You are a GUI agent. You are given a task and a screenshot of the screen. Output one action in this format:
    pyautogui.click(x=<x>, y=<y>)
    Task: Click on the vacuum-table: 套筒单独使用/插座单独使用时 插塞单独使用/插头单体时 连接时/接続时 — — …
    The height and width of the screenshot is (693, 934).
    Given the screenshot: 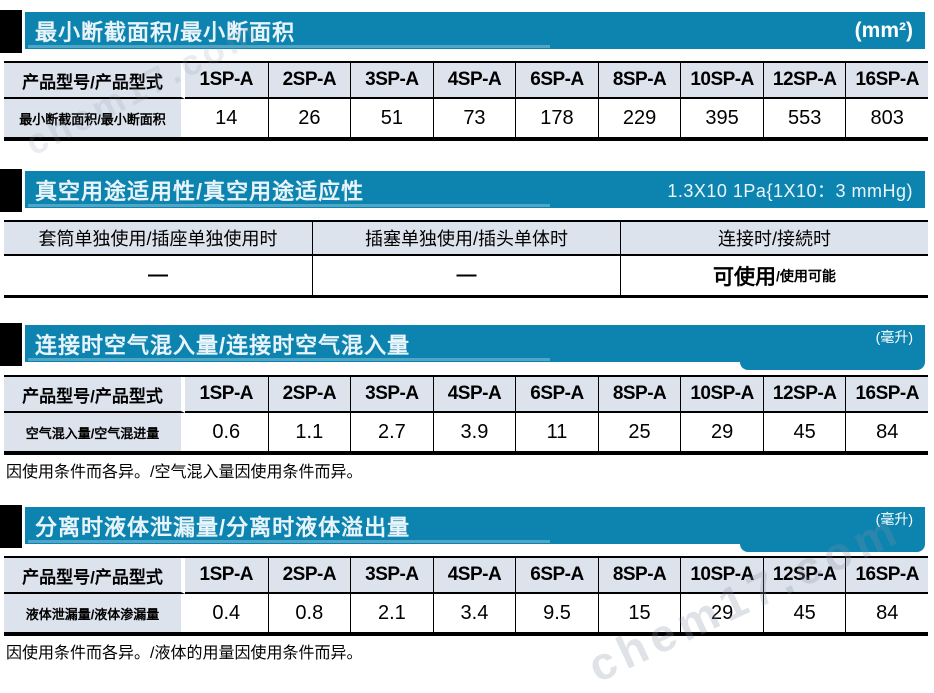 What is the action you would take?
    pyautogui.click(x=466, y=259)
    